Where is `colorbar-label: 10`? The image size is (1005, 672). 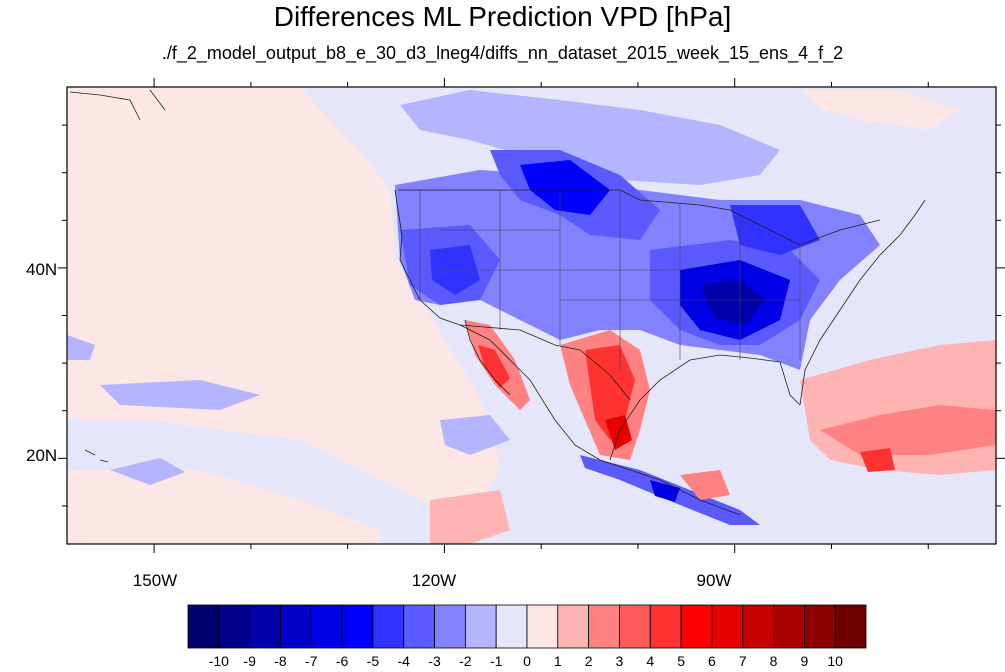 colorbar-label: 10 is located at coordinates (835, 661).